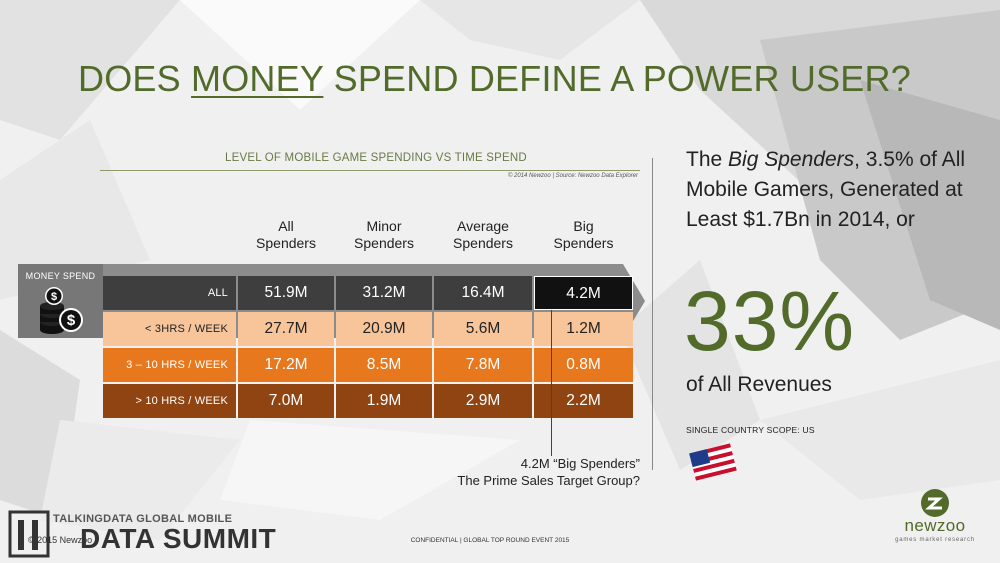 The height and width of the screenshot is (563, 1000). What do you see at coordinates (169, 293) in the screenshot?
I see `row-label: ALL` at bounding box center [169, 293].